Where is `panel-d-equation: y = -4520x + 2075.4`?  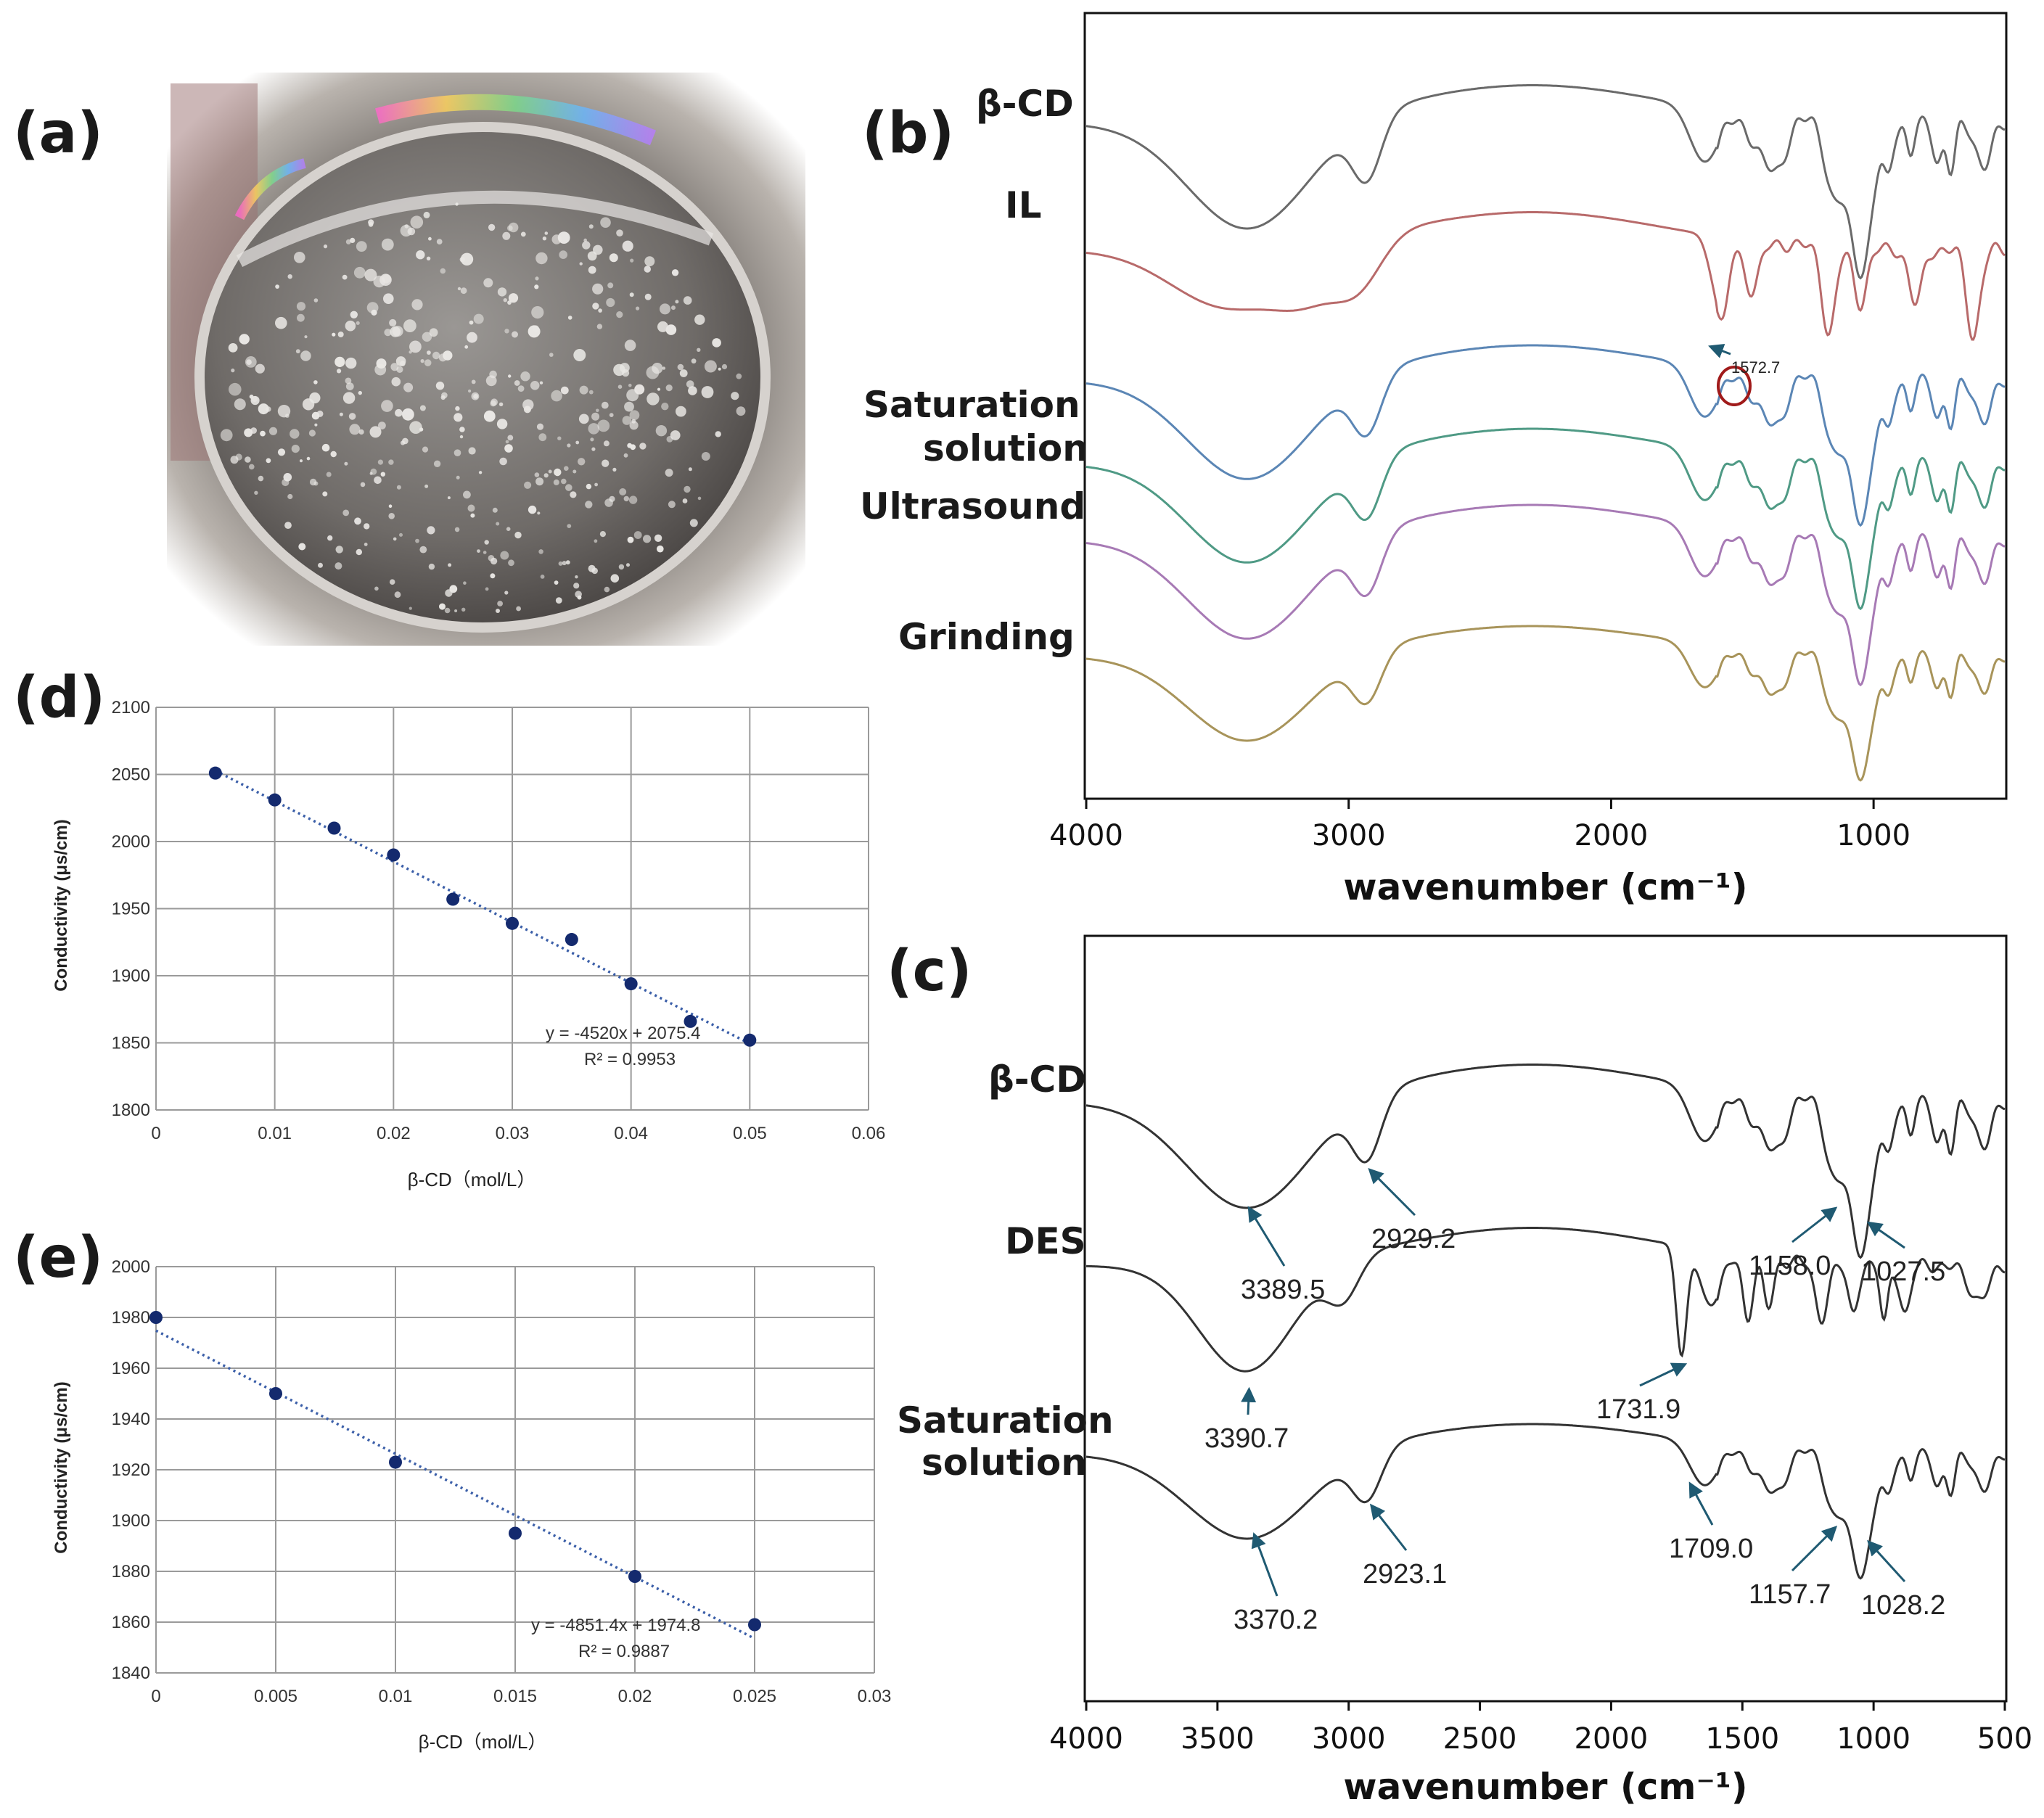 panel-d-equation: y = -4520x + 2075.4 is located at coordinates (623, 1033).